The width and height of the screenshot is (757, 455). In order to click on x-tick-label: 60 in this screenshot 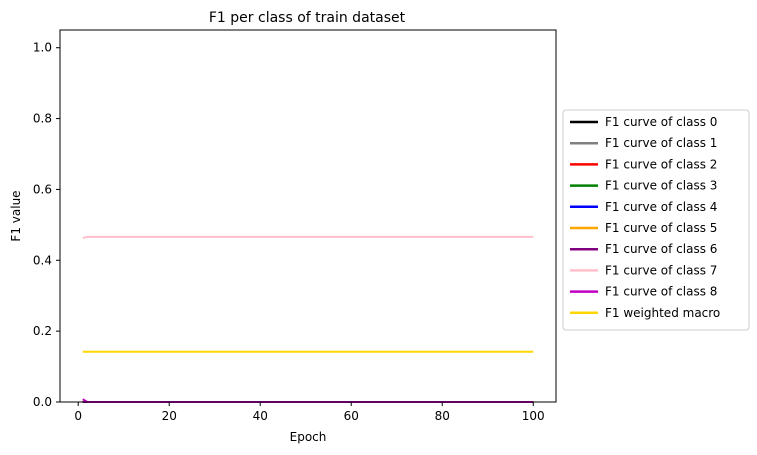, I will do `click(351, 416)`.